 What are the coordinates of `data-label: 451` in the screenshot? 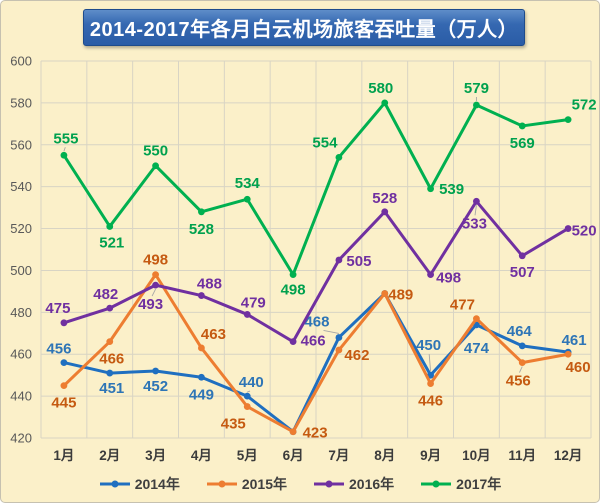 It's located at (111, 388).